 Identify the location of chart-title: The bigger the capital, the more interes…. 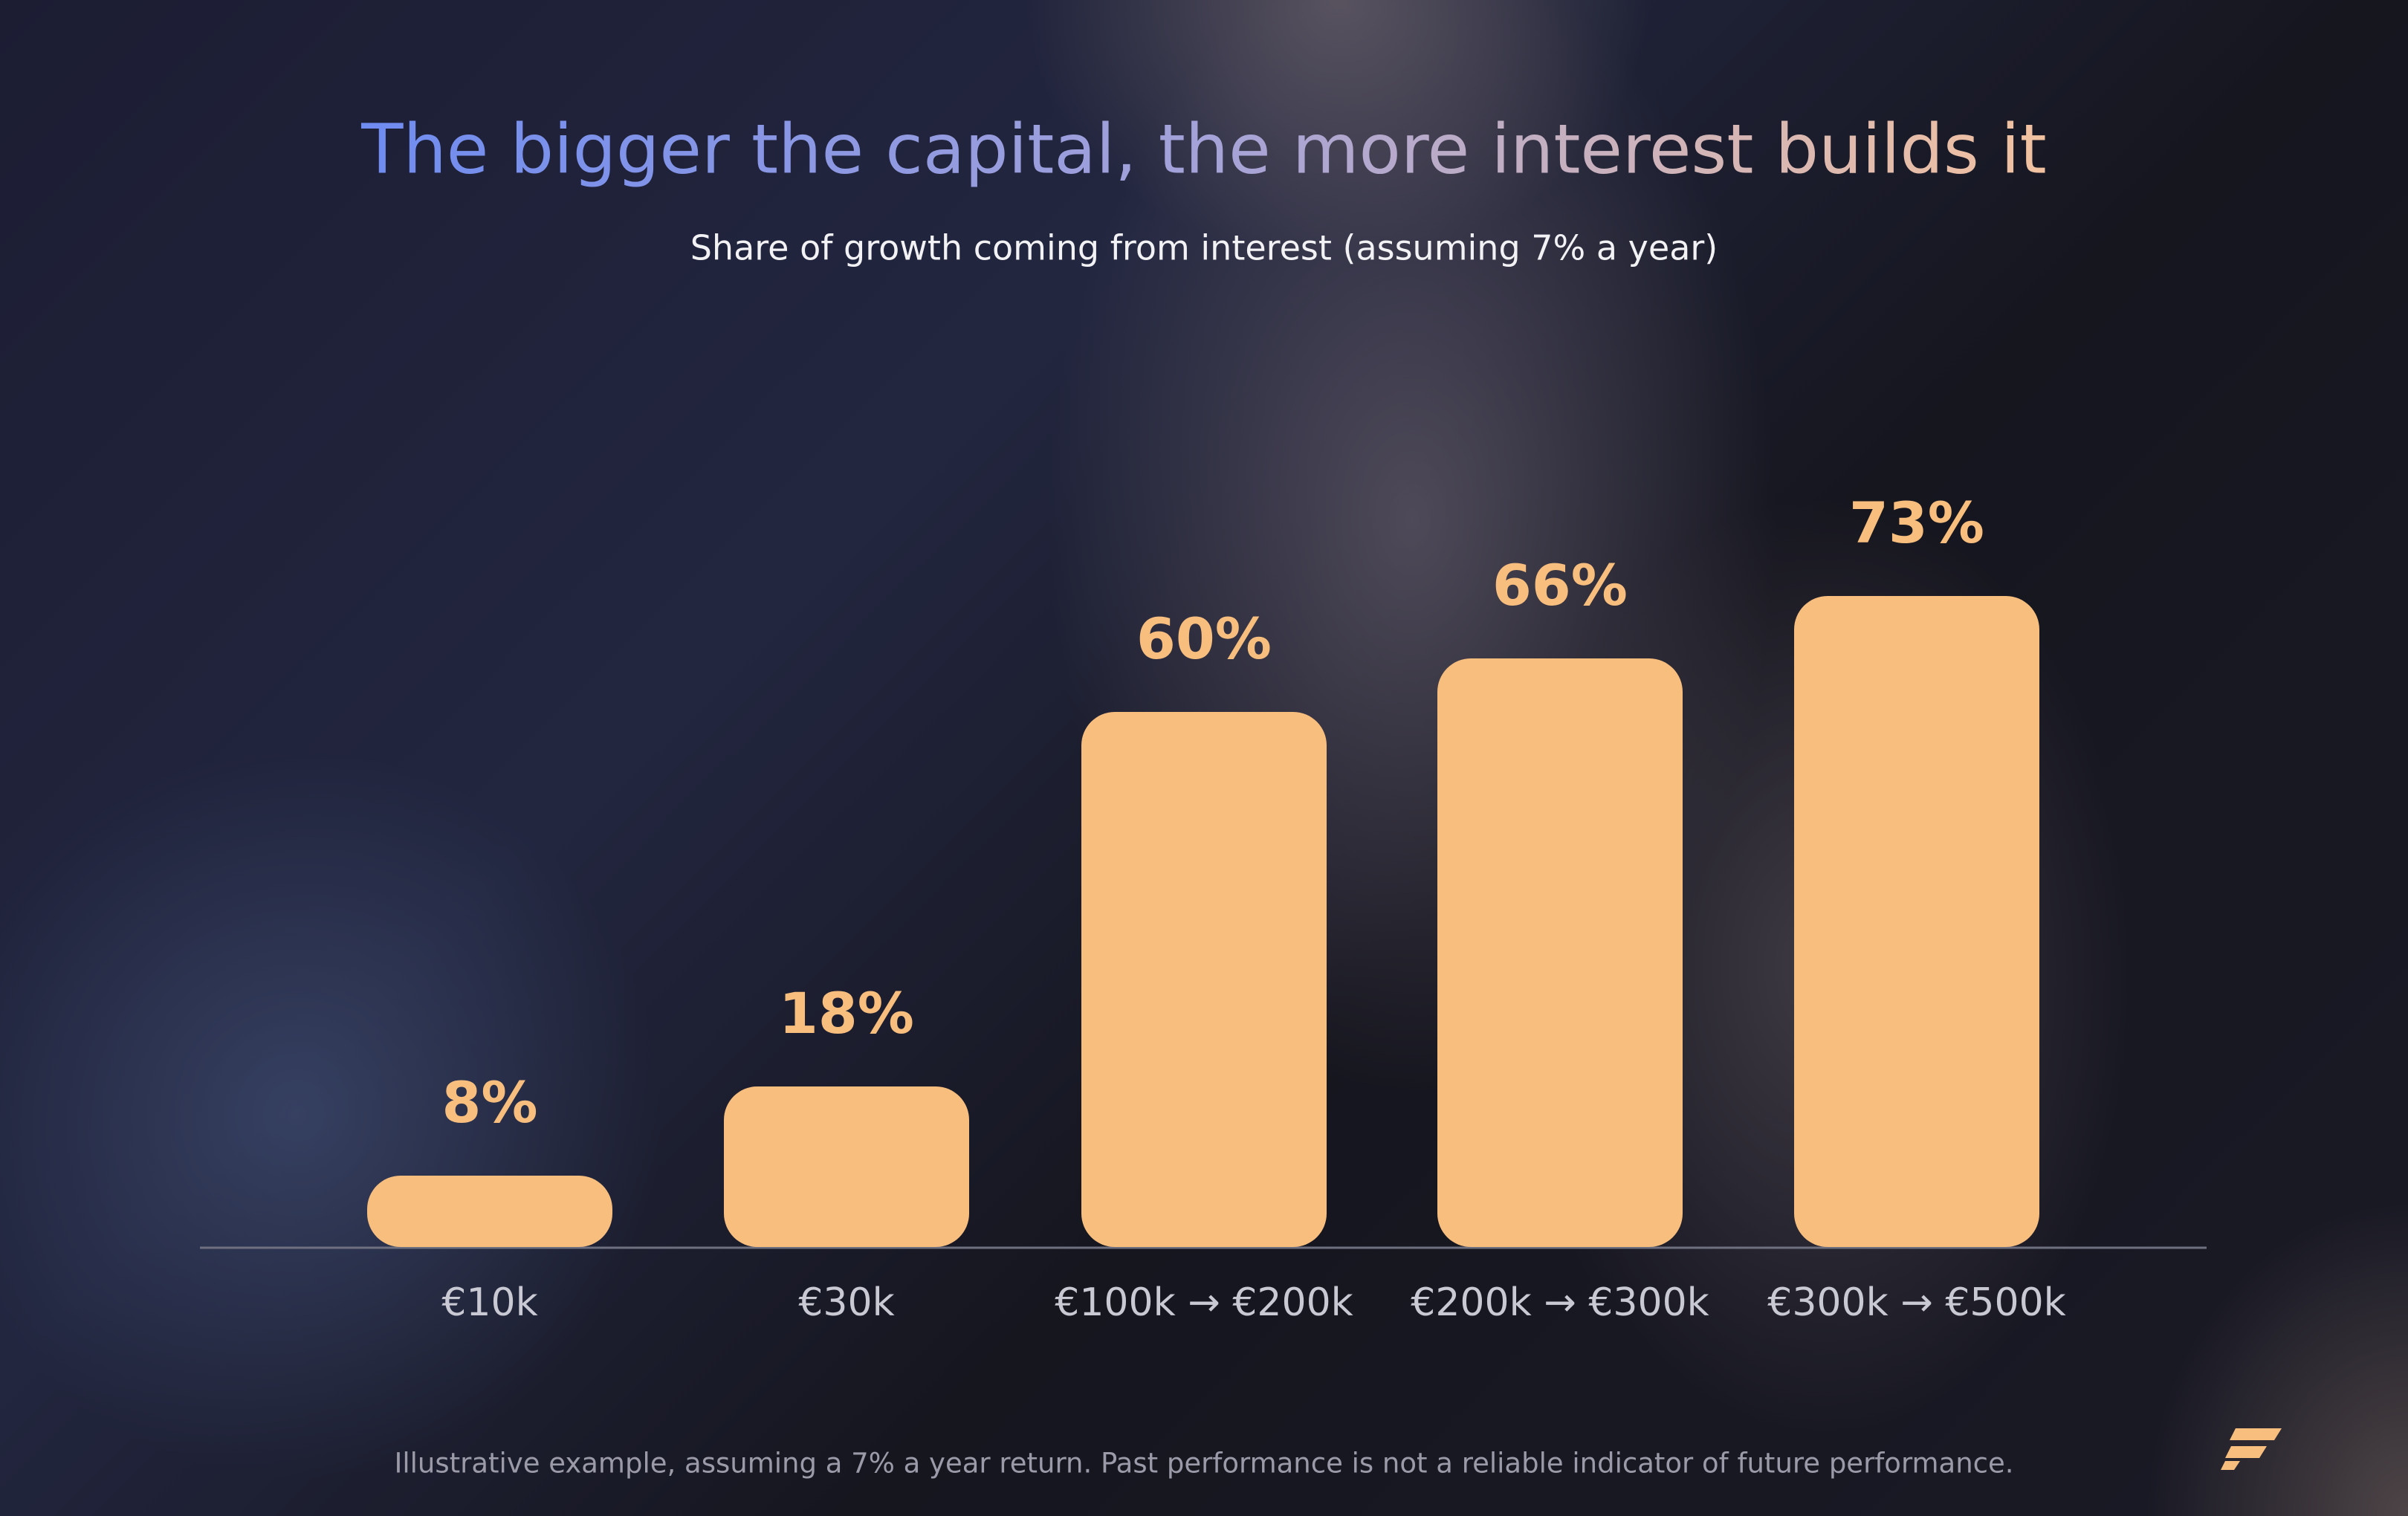
(1203, 149).